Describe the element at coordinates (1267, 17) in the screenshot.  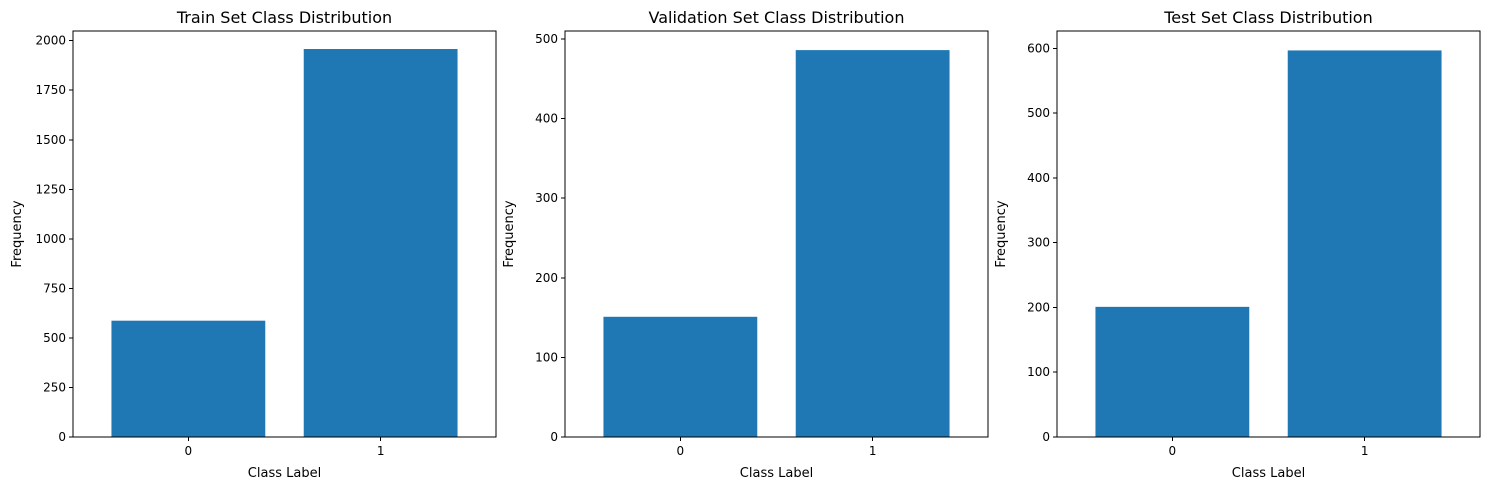
I see `chart-title: Test Set Class Distribution` at that location.